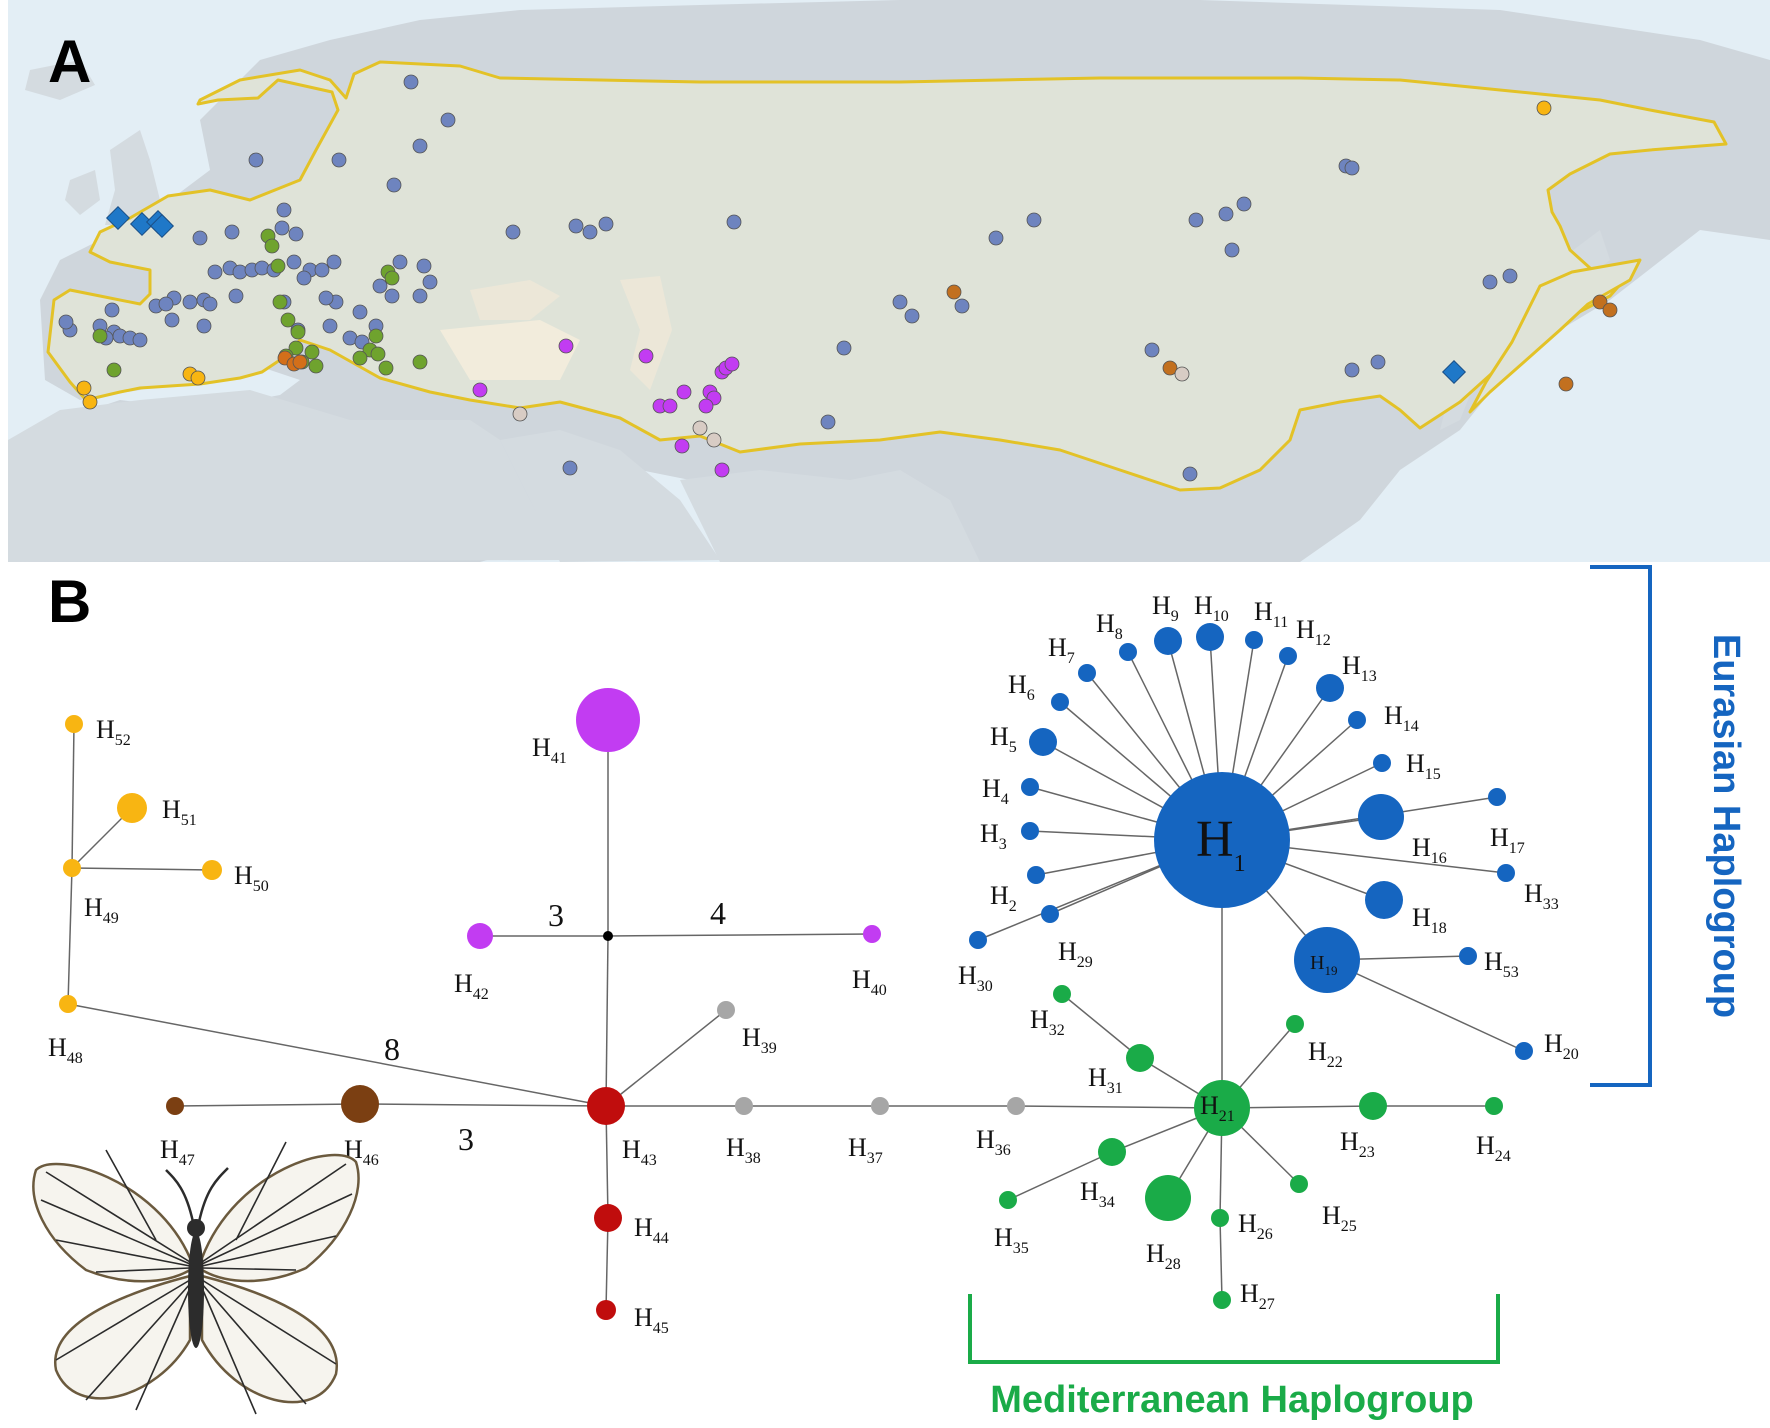  I want to click on butterfly-left-forewing, so click(112, 1222).